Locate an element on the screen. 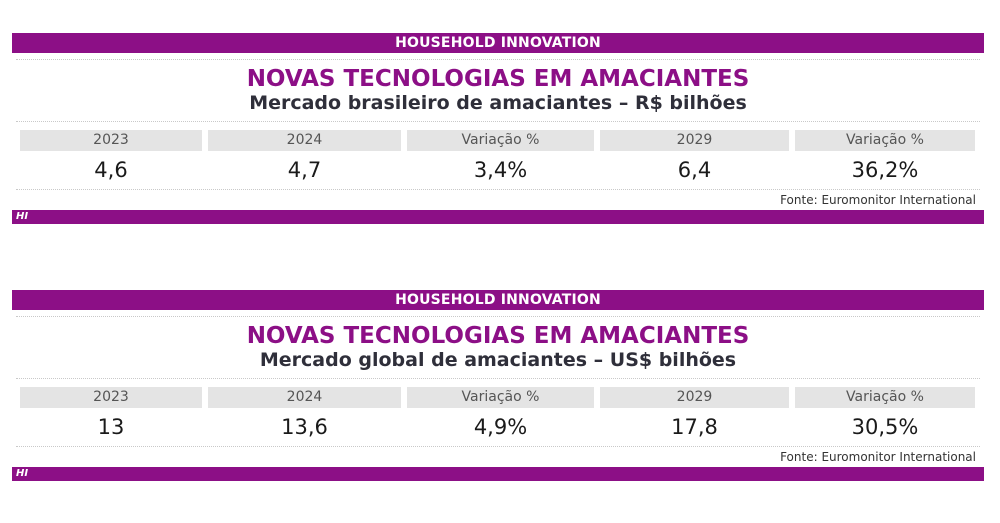  value-cell: 36,2% is located at coordinates (885, 170).